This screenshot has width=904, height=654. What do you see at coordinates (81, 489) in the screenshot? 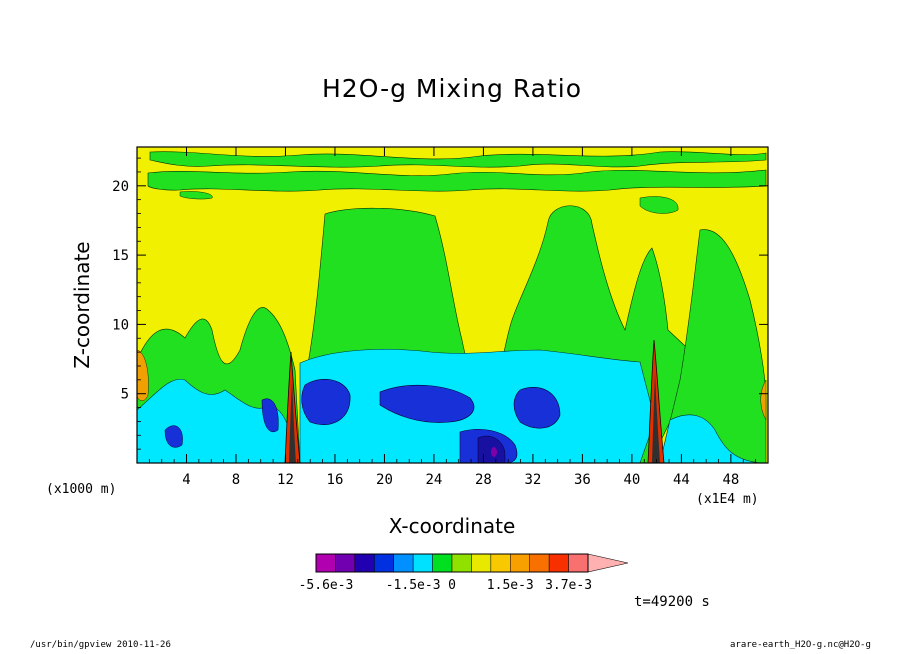
I see `x-unit-label: (x1000 m)` at bounding box center [81, 489].